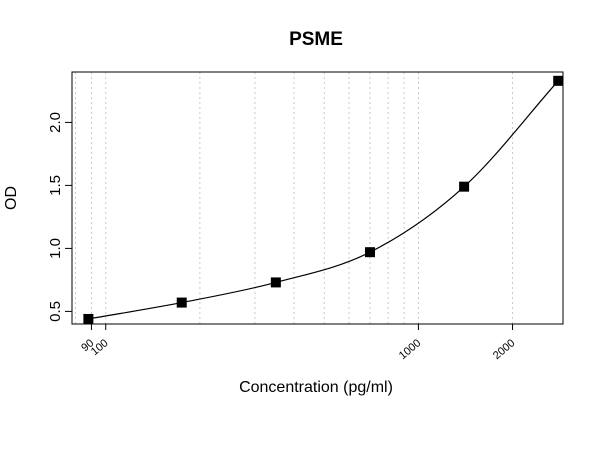 The width and height of the screenshot is (600, 450). Describe the element at coordinates (55, 122) in the screenshot. I see `y-tick-label: 2.0` at that location.